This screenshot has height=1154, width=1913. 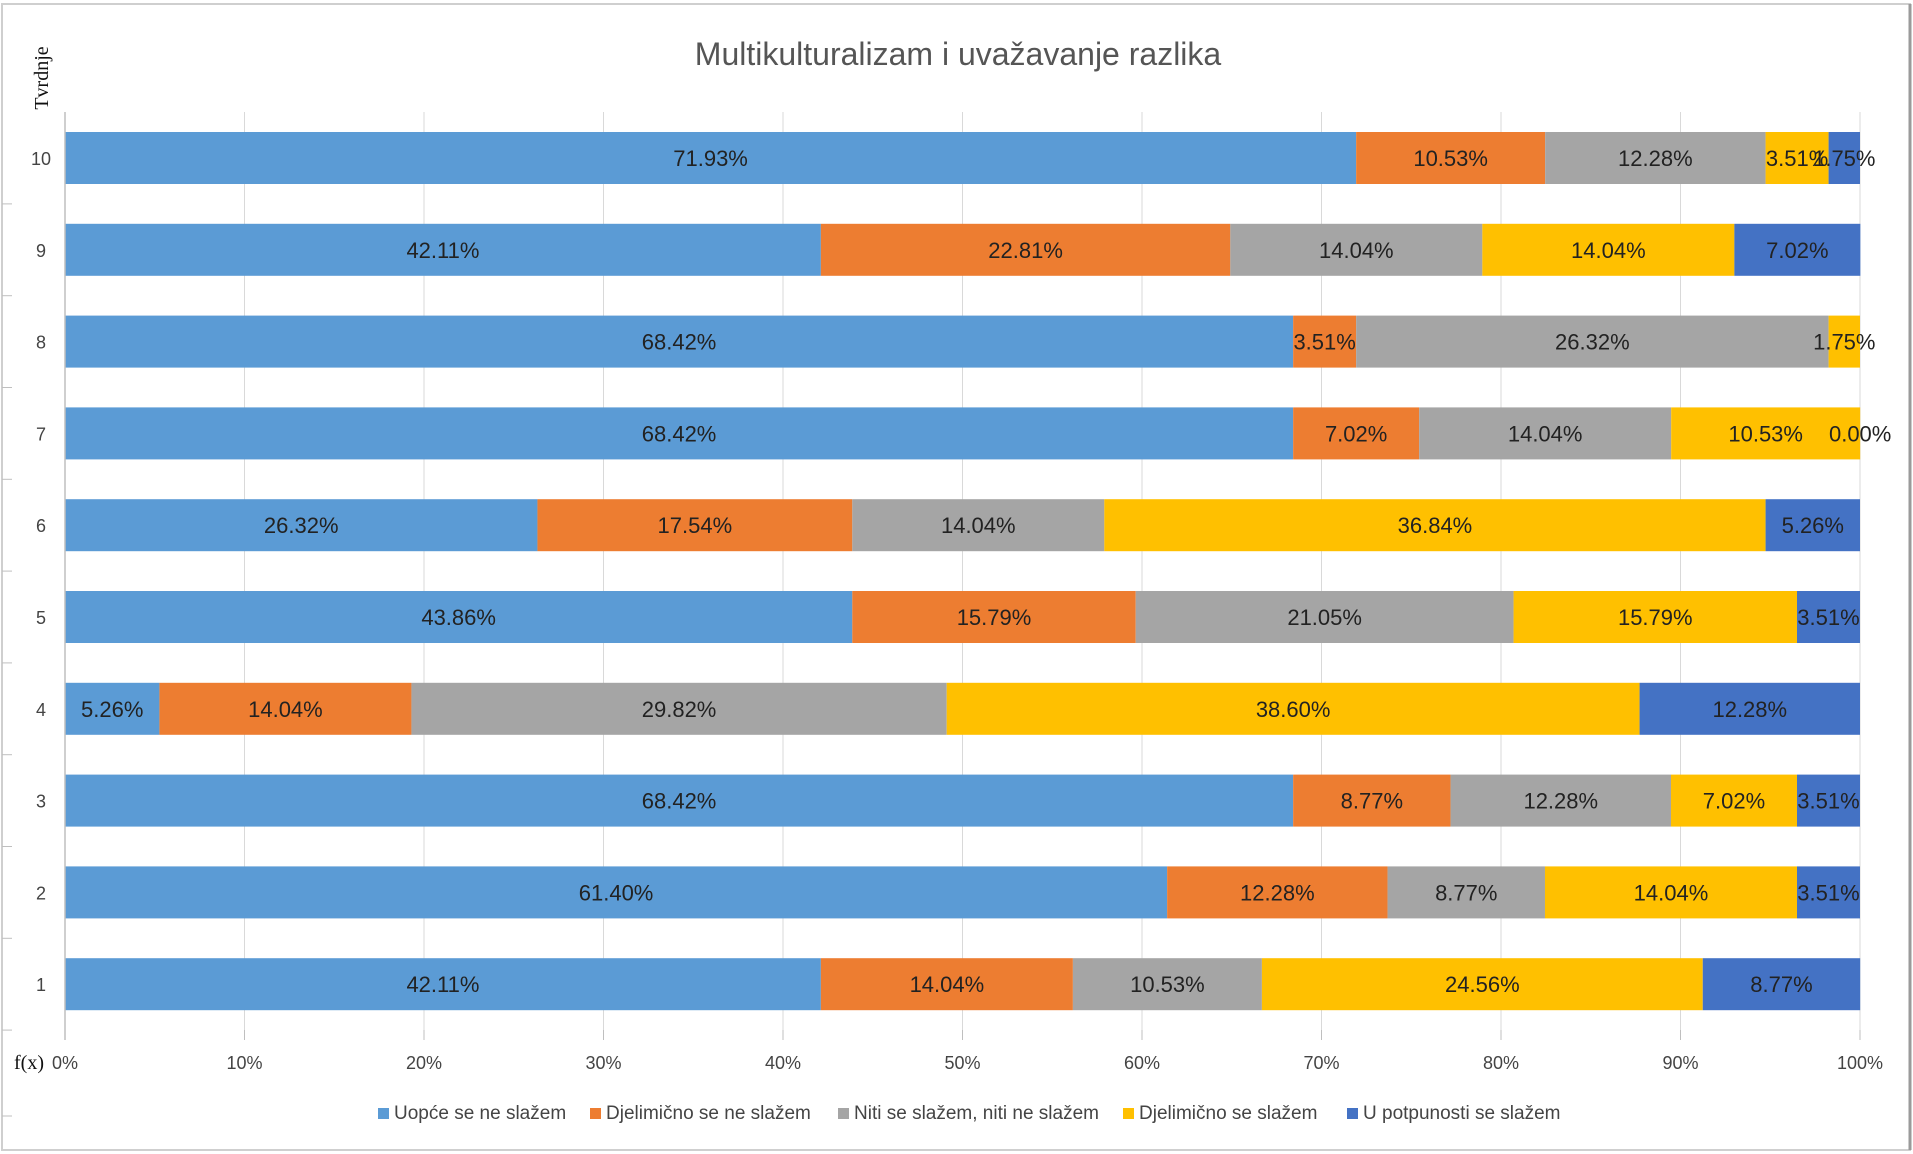 What do you see at coordinates (783, 1063) in the screenshot?
I see `x-tick-label: 40%` at bounding box center [783, 1063].